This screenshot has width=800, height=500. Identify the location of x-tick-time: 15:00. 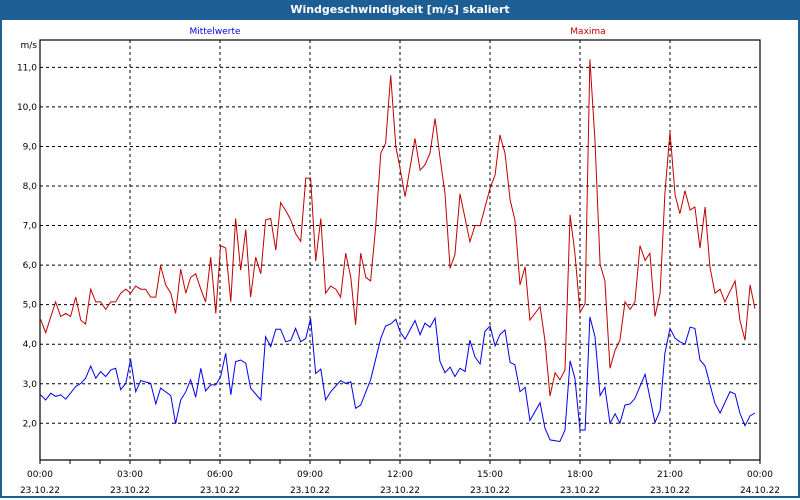
(490, 475).